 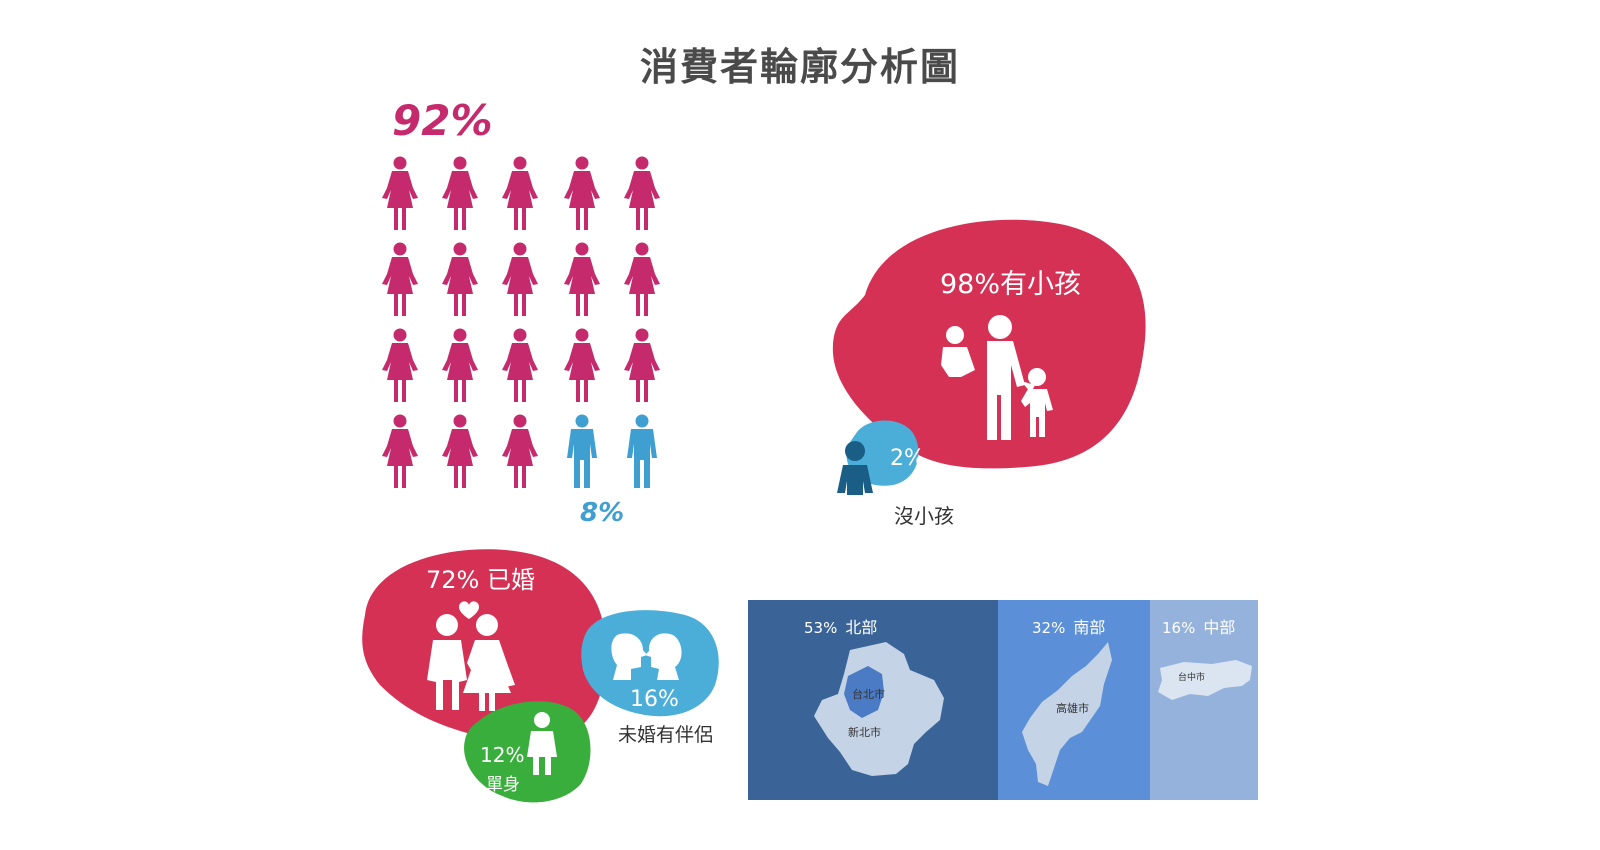 I want to click on south-map-shape, so click(x=1067, y=714).